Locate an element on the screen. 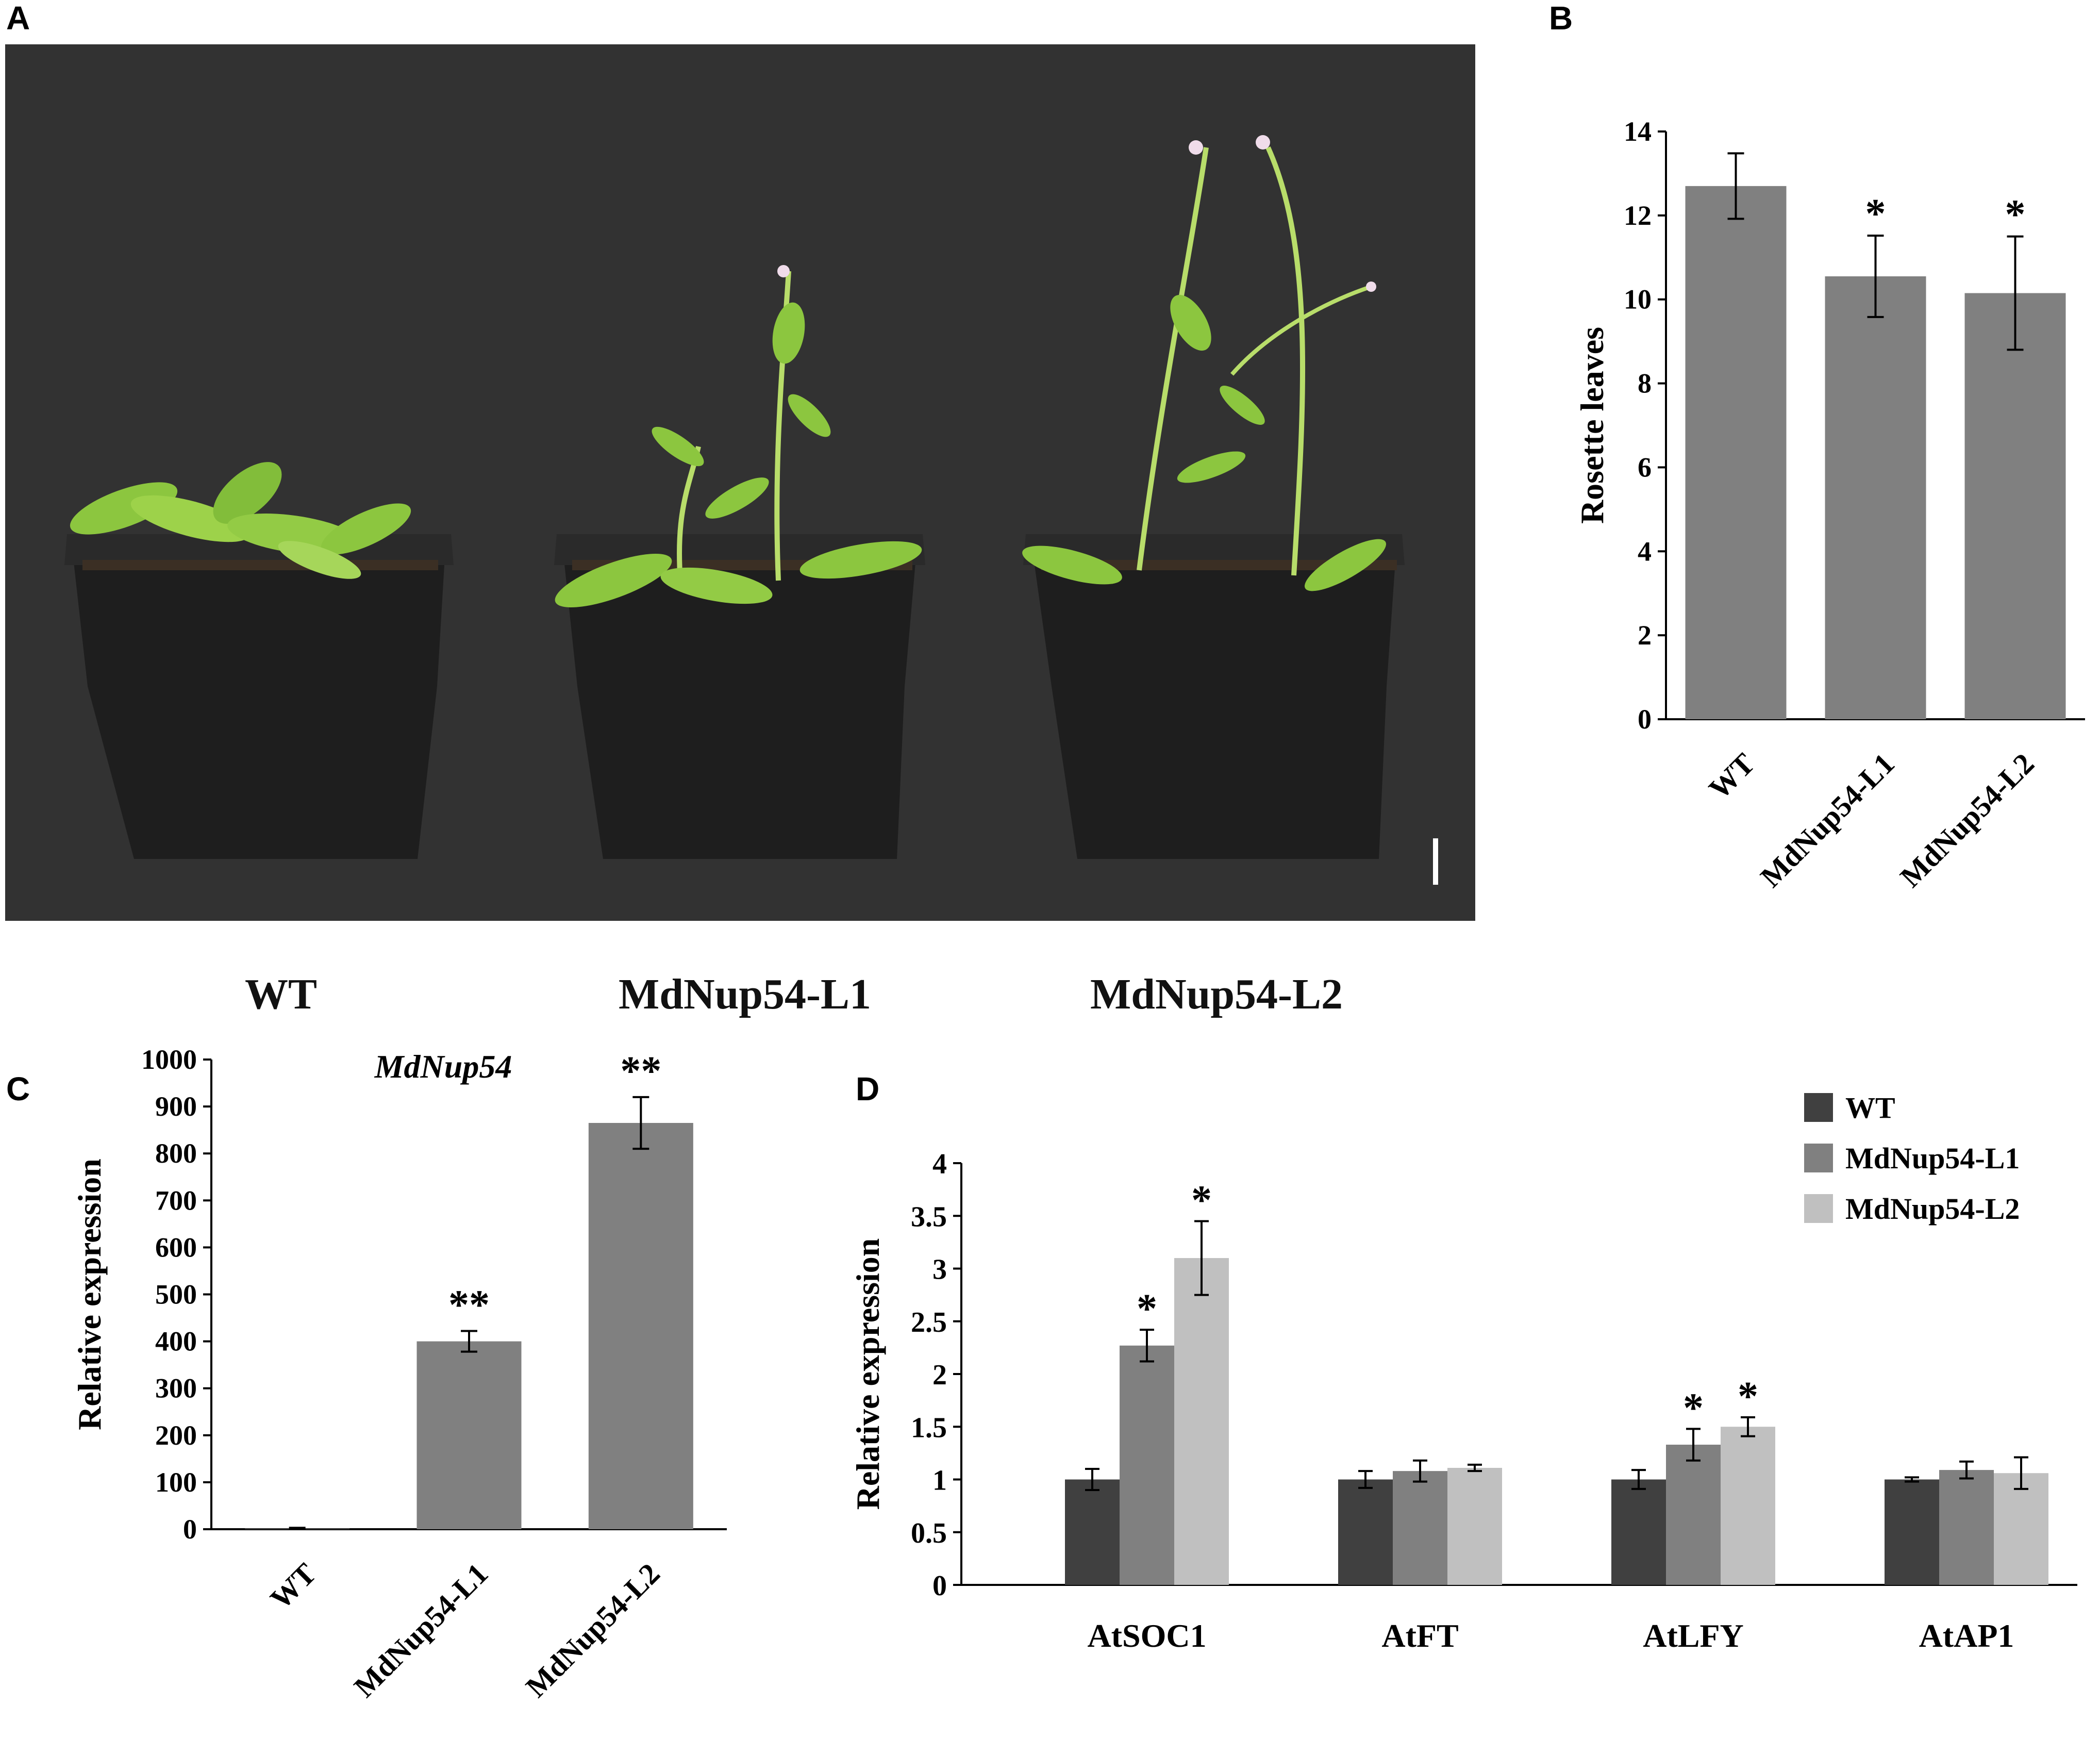  y-tick-label: 10 is located at coordinates (1638, 299).